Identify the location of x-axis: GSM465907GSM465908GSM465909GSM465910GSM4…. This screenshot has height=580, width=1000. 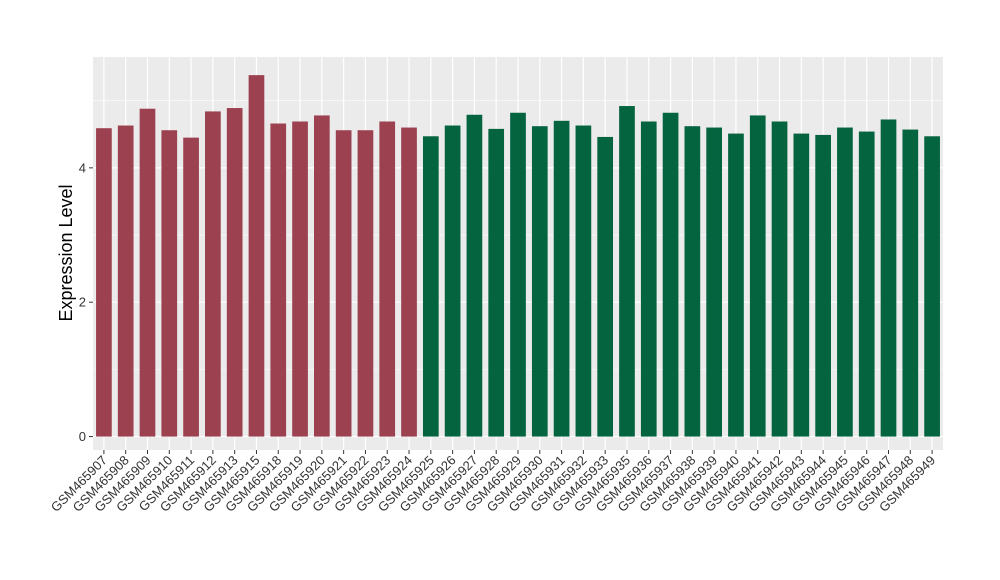
(493, 482).